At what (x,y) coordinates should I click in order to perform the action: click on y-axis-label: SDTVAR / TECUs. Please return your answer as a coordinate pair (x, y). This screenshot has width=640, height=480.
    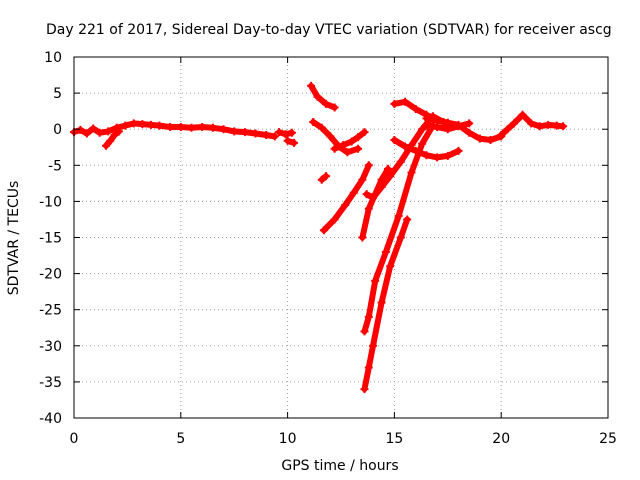
    Looking at the image, I should click on (14, 238).